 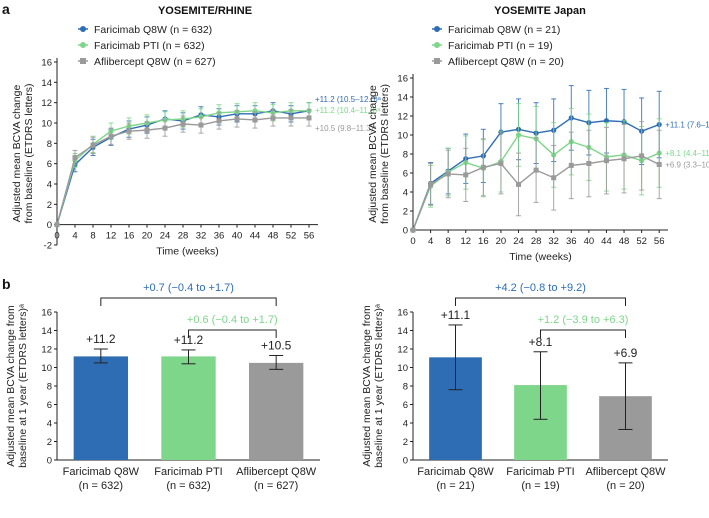 I want to click on bar-value-label: +11.1, so click(x=456, y=315).